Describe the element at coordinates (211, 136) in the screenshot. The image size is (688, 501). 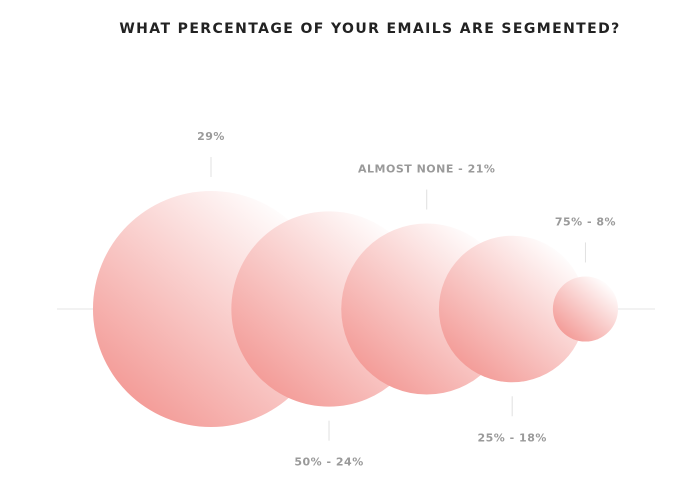
I see `data-label: 29%` at that location.